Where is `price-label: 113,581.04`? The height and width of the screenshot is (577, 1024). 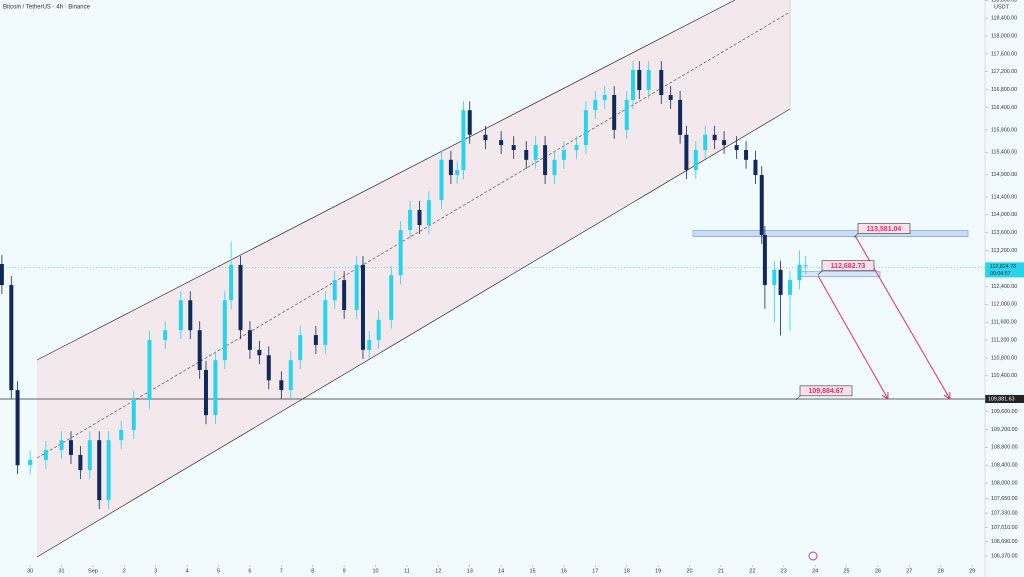 price-label: 113,581.04 is located at coordinates (884, 229).